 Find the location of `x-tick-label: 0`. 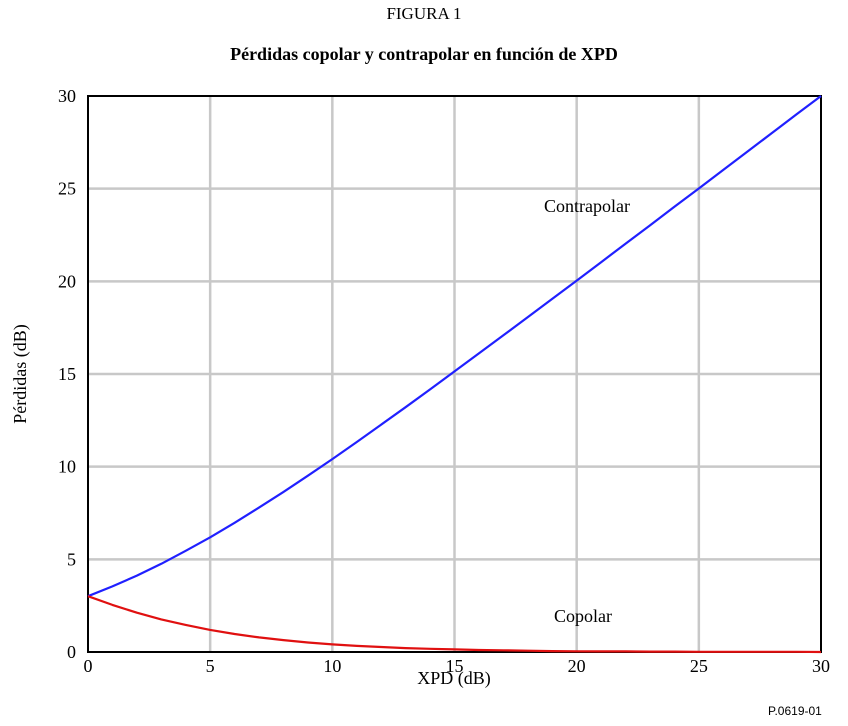

x-tick-label: 0 is located at coordinates (88, 666).